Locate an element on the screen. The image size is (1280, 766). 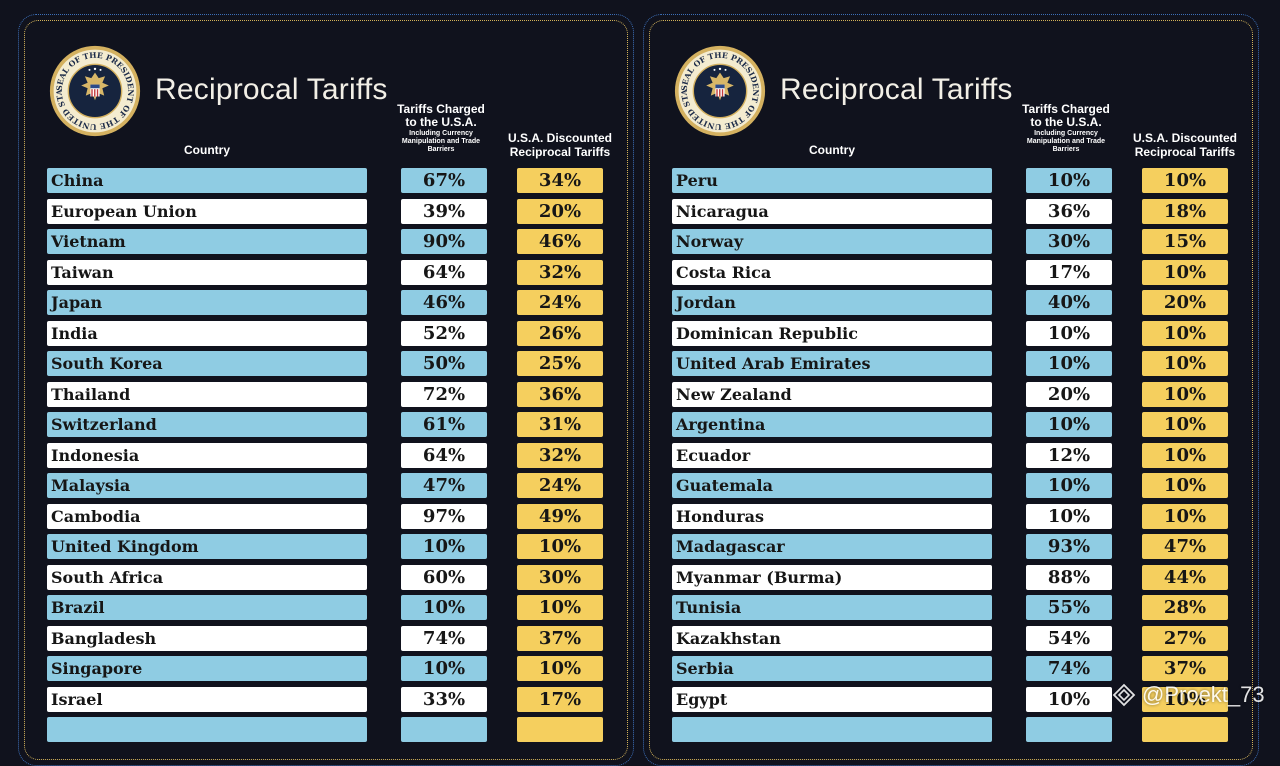
discounted-tariff-cell: 20% is located at coordinates (1185, 302).